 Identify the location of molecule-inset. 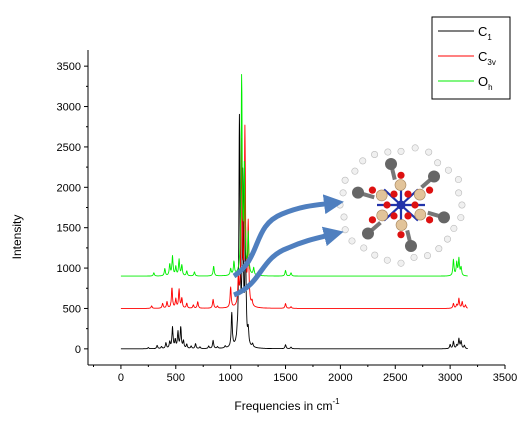
(401, 205).